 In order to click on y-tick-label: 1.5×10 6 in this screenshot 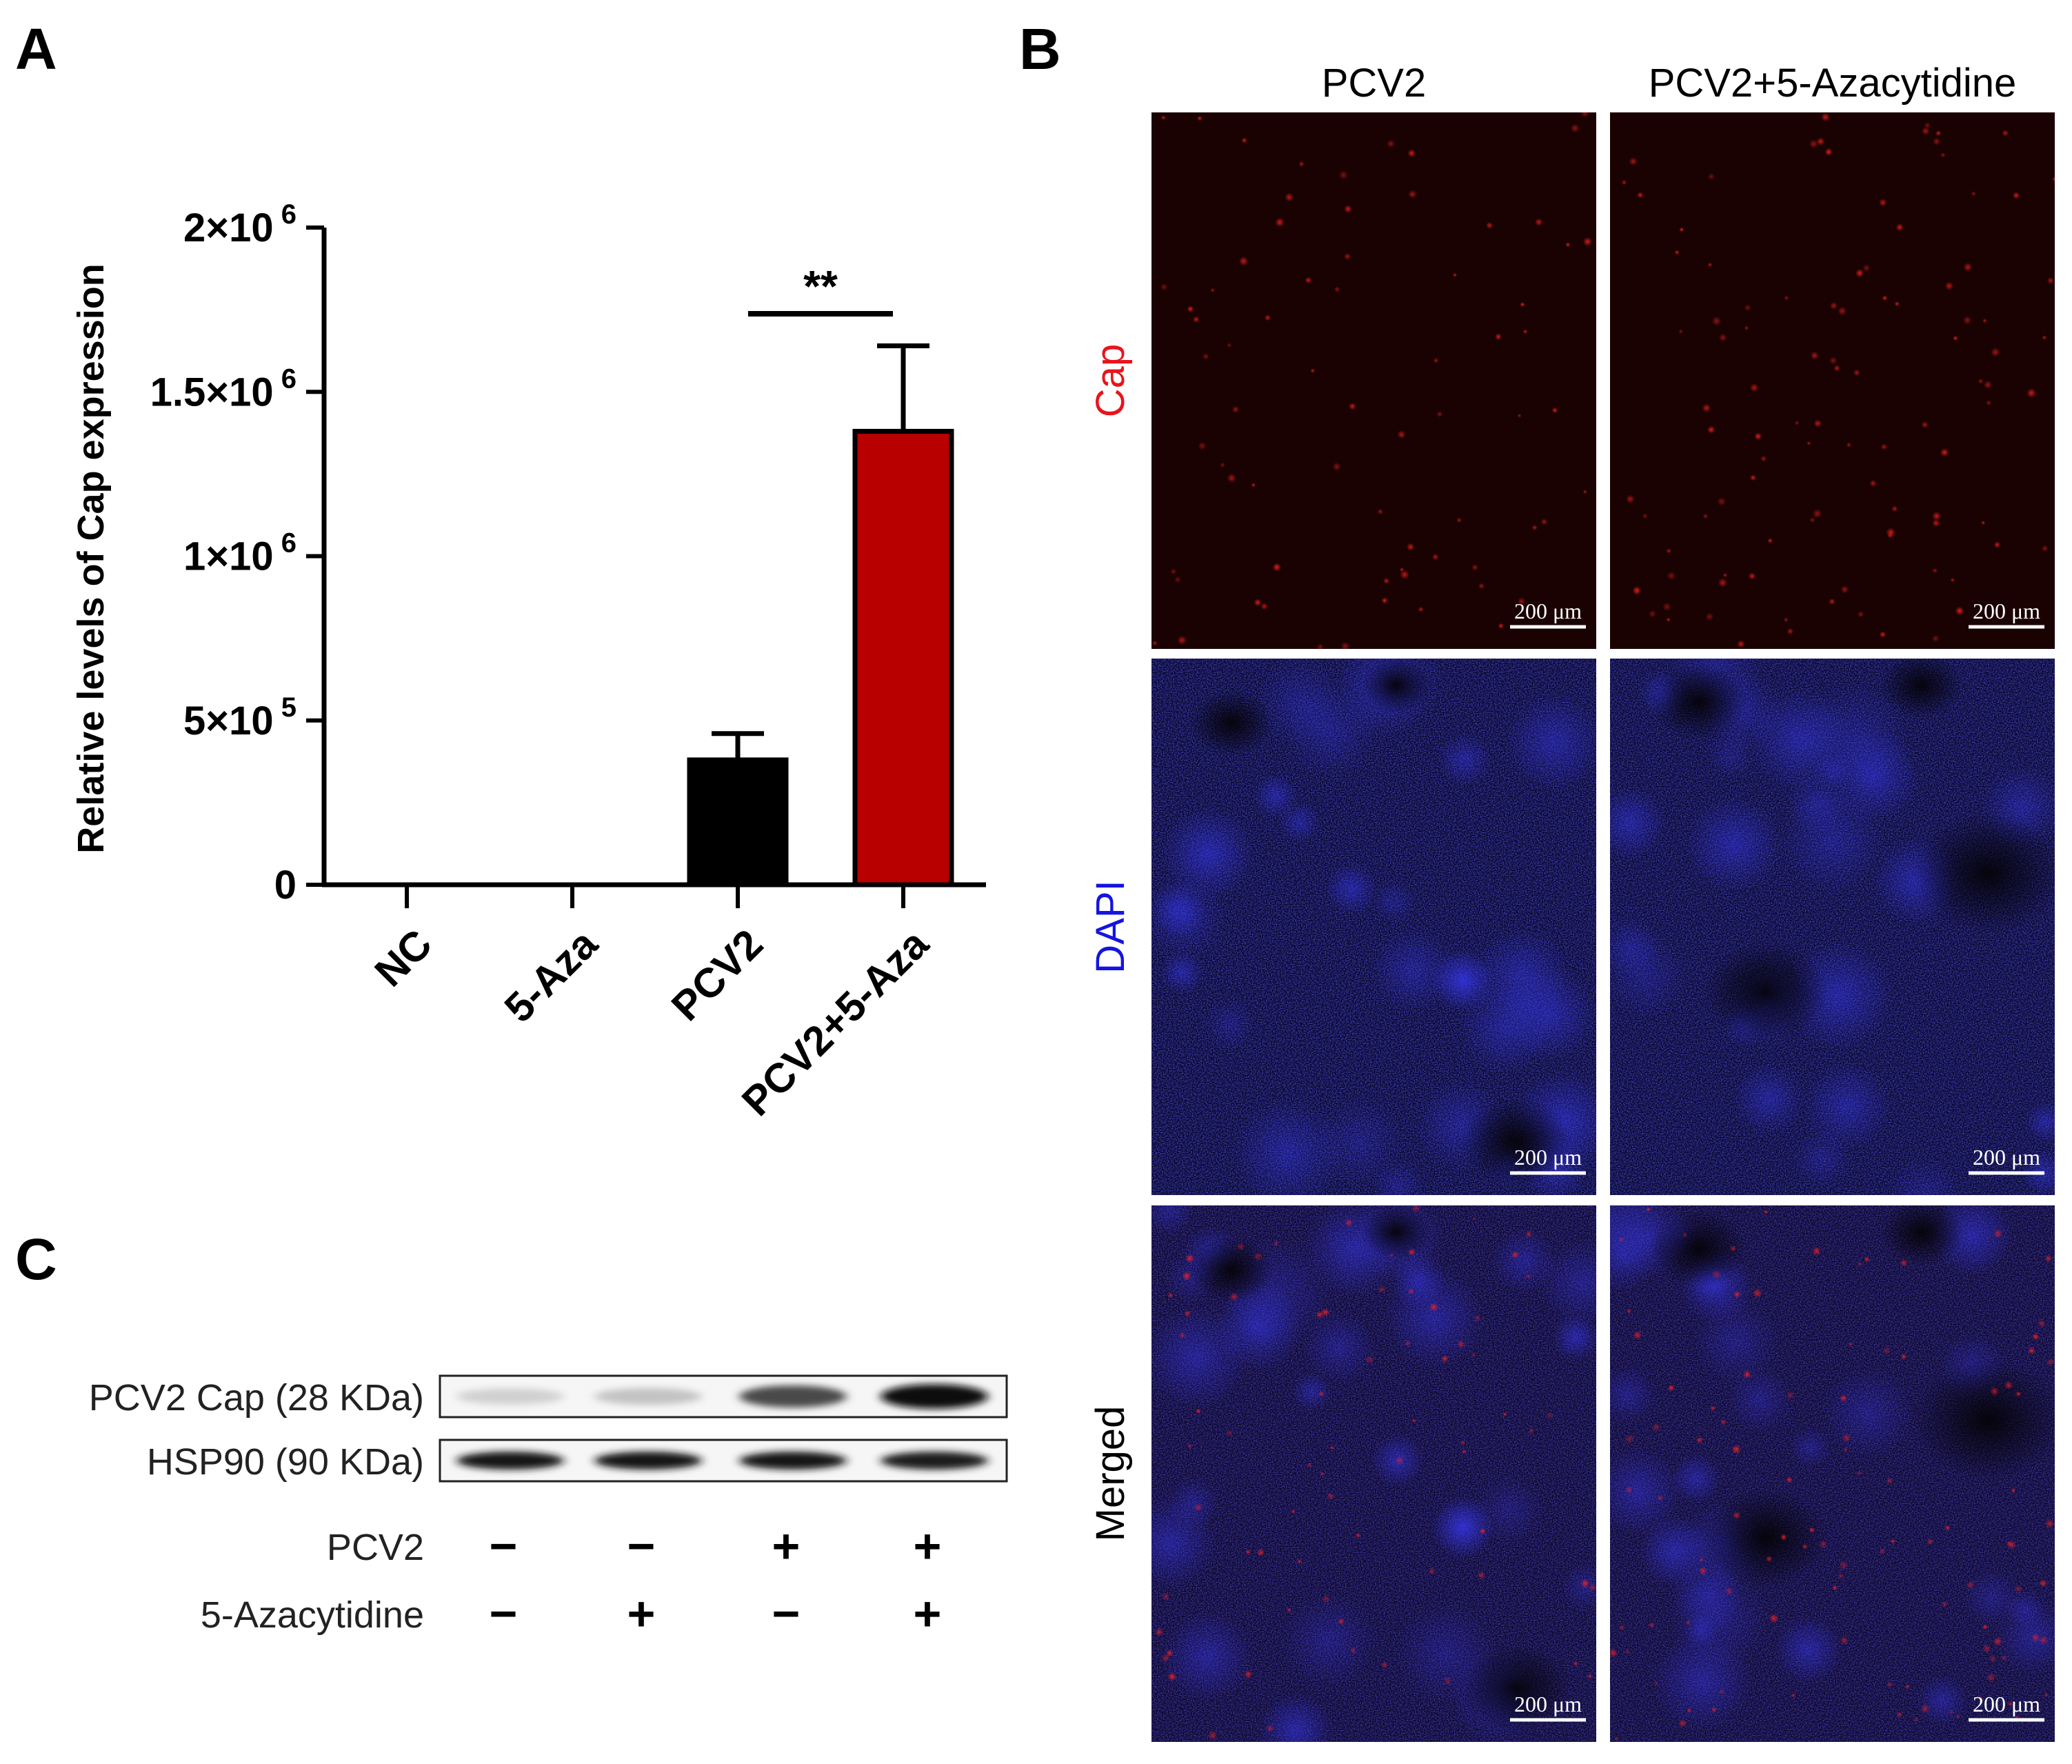, I will do `click(223, 388)`.